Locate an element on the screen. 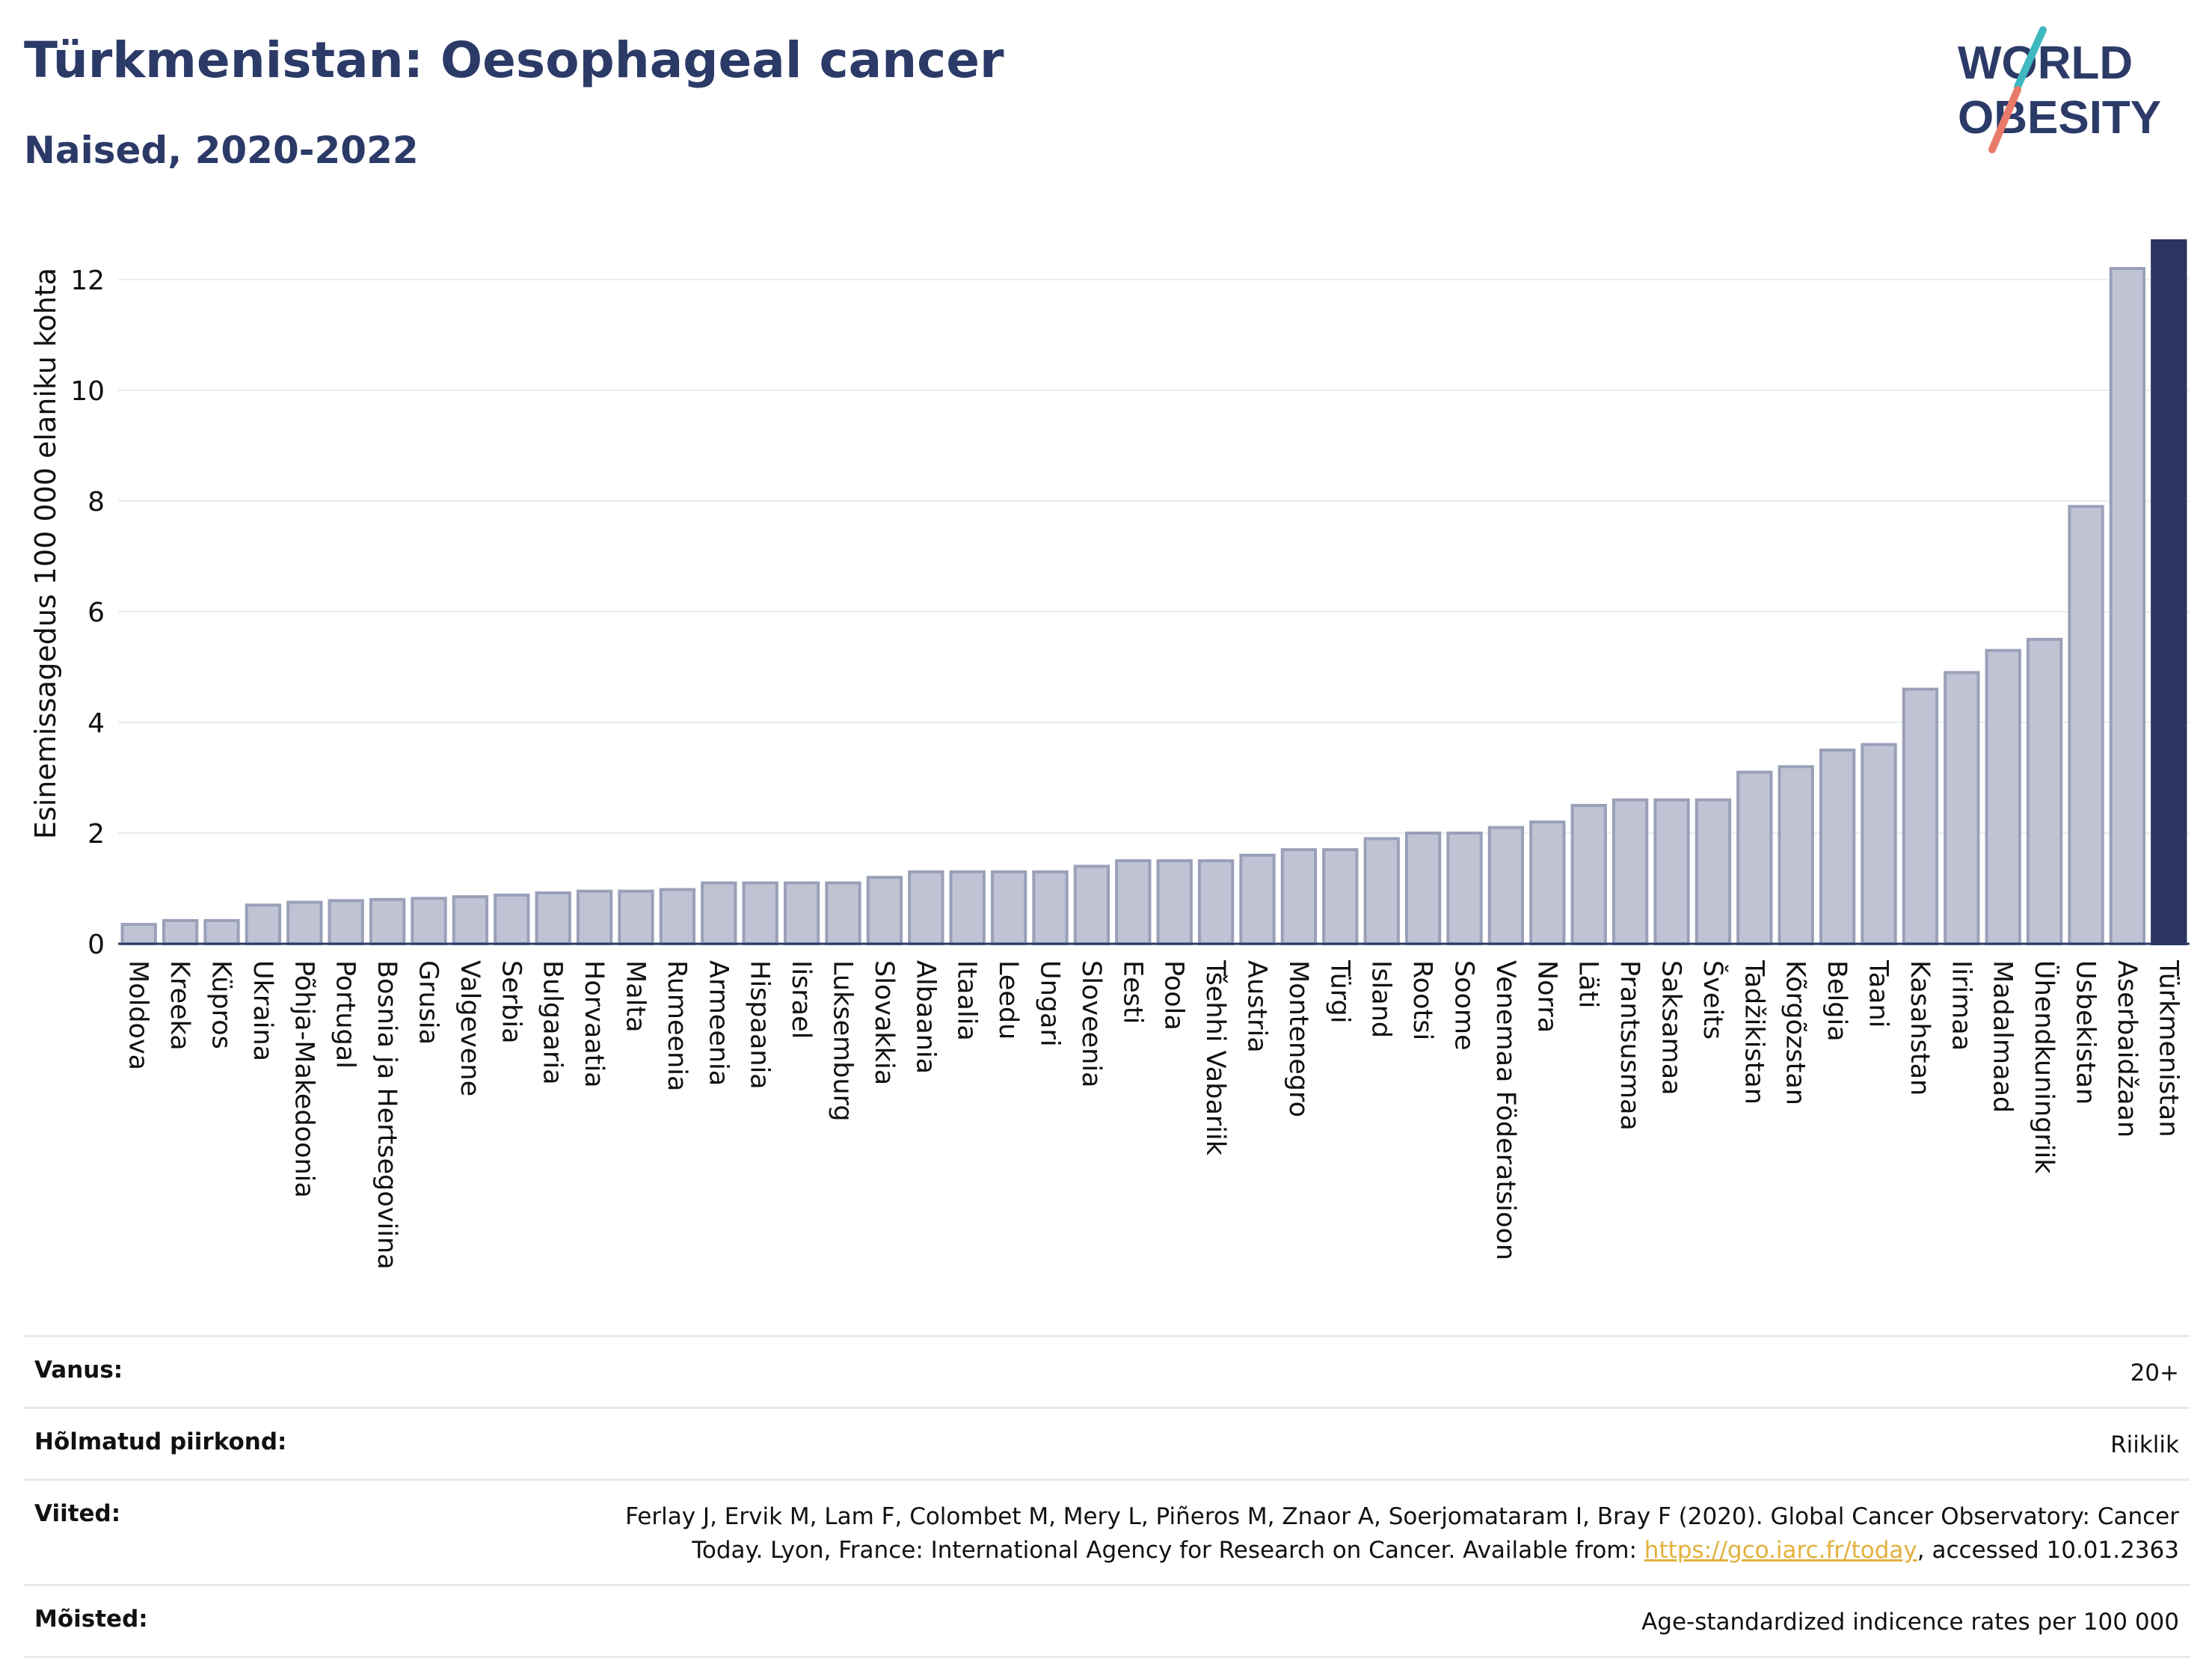 Image resolution: width=2212 pixels, height=1658 pixels. x-tick-label: Türgi is located at coordinates (1339, 991).